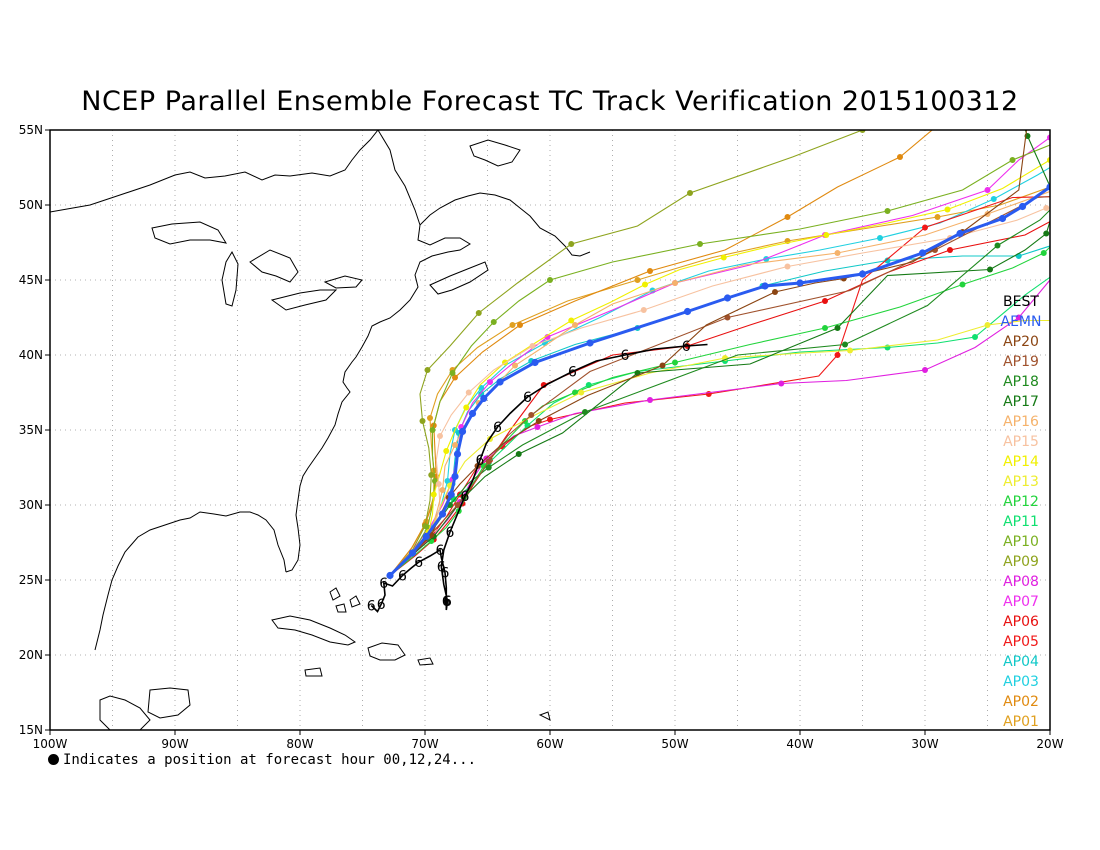  Describe the element at coordinates (424, 744) in the screenshot. I see `lon-tick-label: 70W` at that location.